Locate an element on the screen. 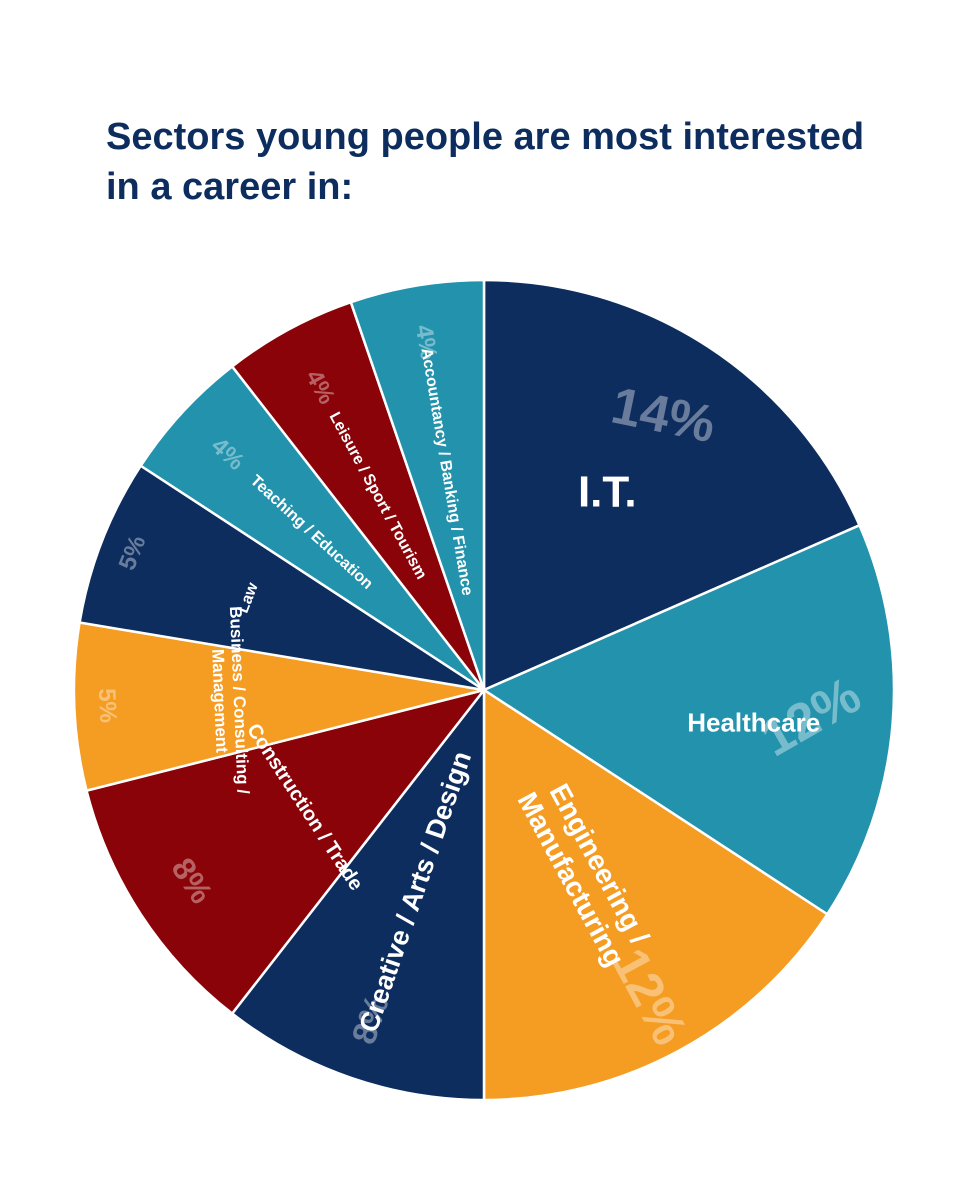  pie-slice-accountancy-banking-finance is located at coordinates (417, 484).